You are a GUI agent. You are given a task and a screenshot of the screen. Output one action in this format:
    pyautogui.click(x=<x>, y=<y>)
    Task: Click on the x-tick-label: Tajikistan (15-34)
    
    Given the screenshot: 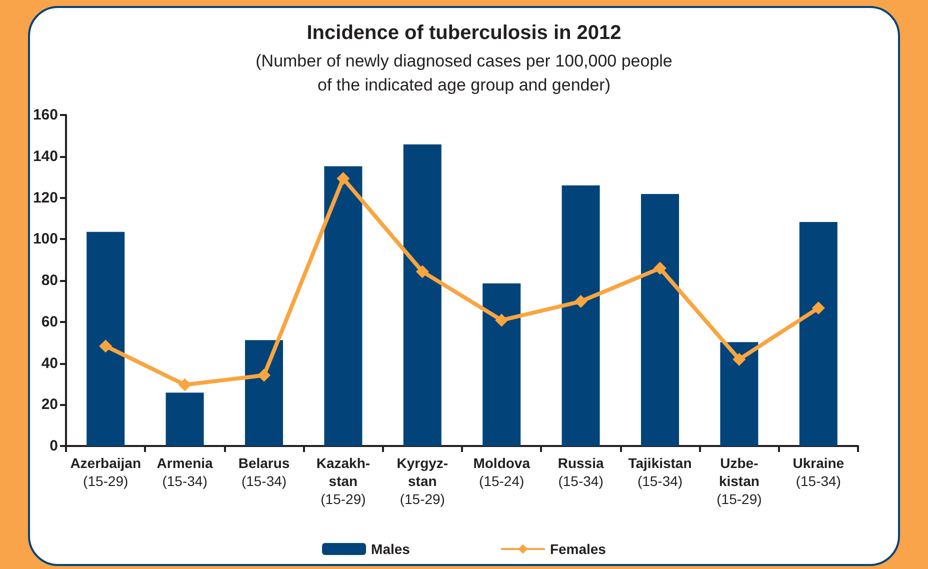 What is the action you would take?
    pyautogui.click(x=660, y=472)
    